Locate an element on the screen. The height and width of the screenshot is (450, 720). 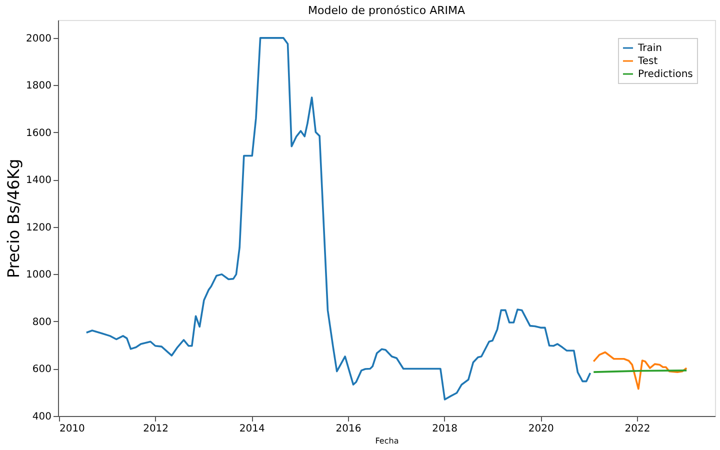
x-tick-label: 2014 is located at coordinates (252, 429).